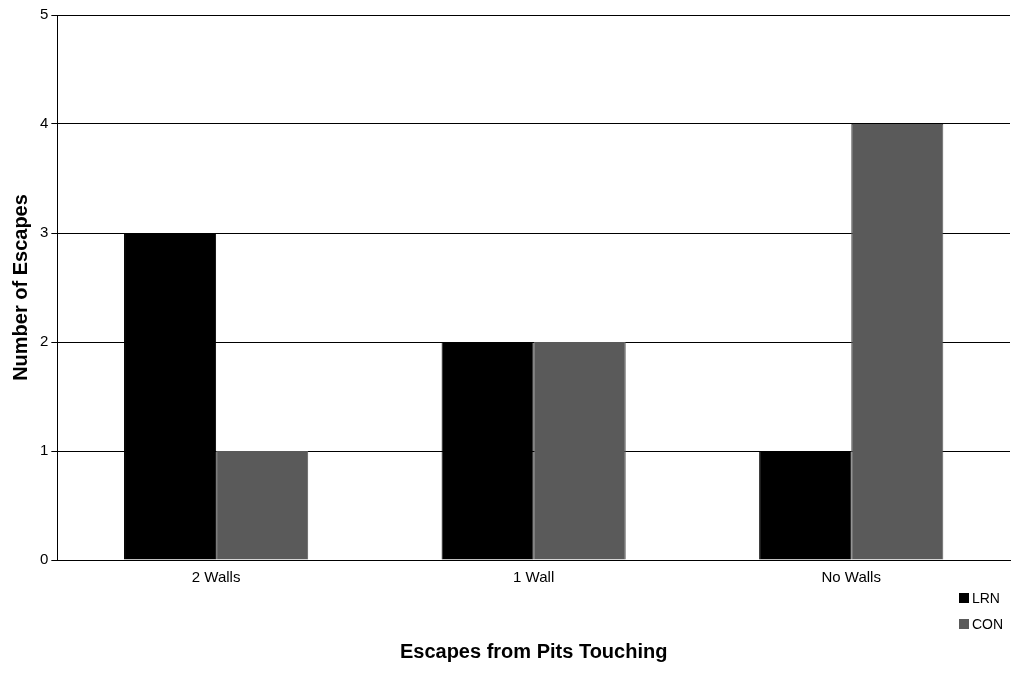 The height and width of the screenshot is (673, 1013). What do you see at coordinates (19, 287) in the screenshot?
I see `y-axis-title: Number of Escapes` at bounding box center [19, 287].